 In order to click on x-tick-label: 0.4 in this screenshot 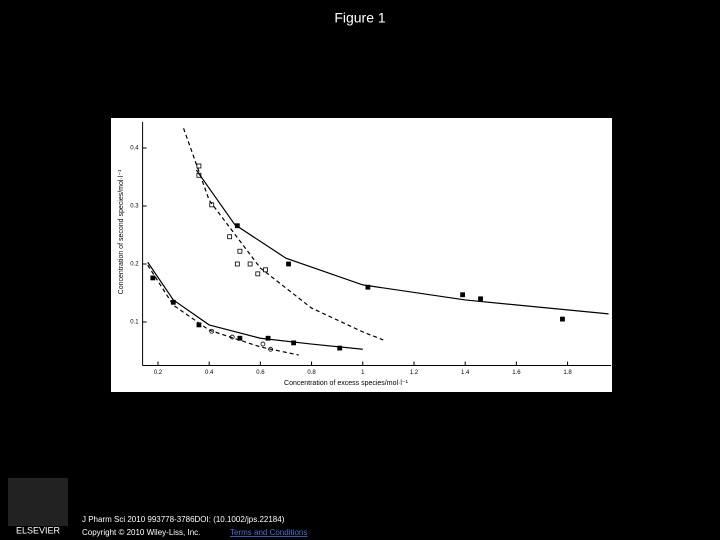, I will do `click(209, 373)`.